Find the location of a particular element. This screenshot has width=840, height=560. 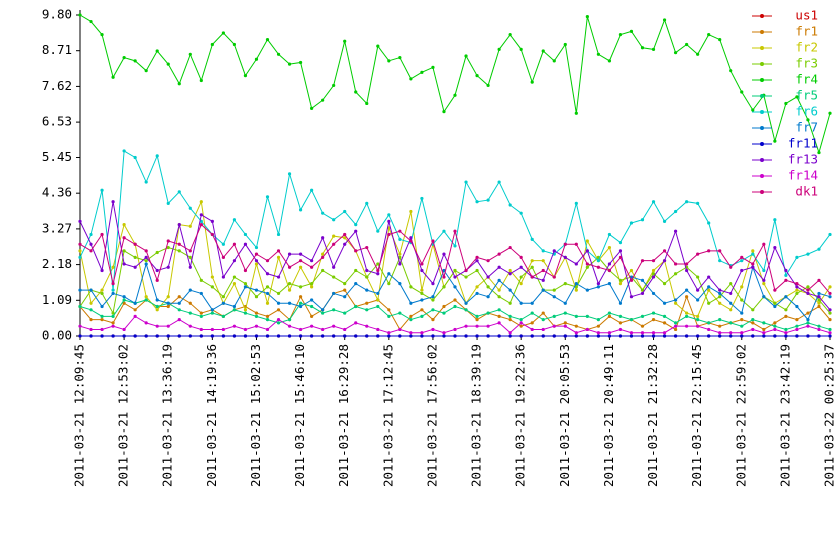

legend-label: fr5 is located at coordinates (806, 95).